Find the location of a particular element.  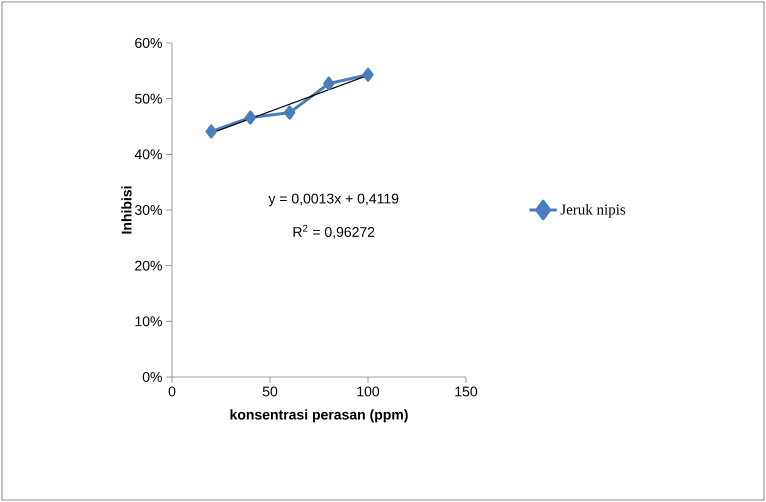

y-tick-label: 0% is located at coordinates (152, 377).